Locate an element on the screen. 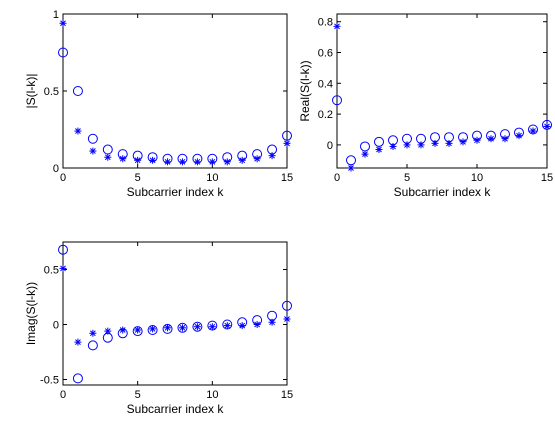 Image resolution: width=555 pixels, height=429 pixels. y-axis-label: Real(S(l-k)) is located at coordinates (305, 90).